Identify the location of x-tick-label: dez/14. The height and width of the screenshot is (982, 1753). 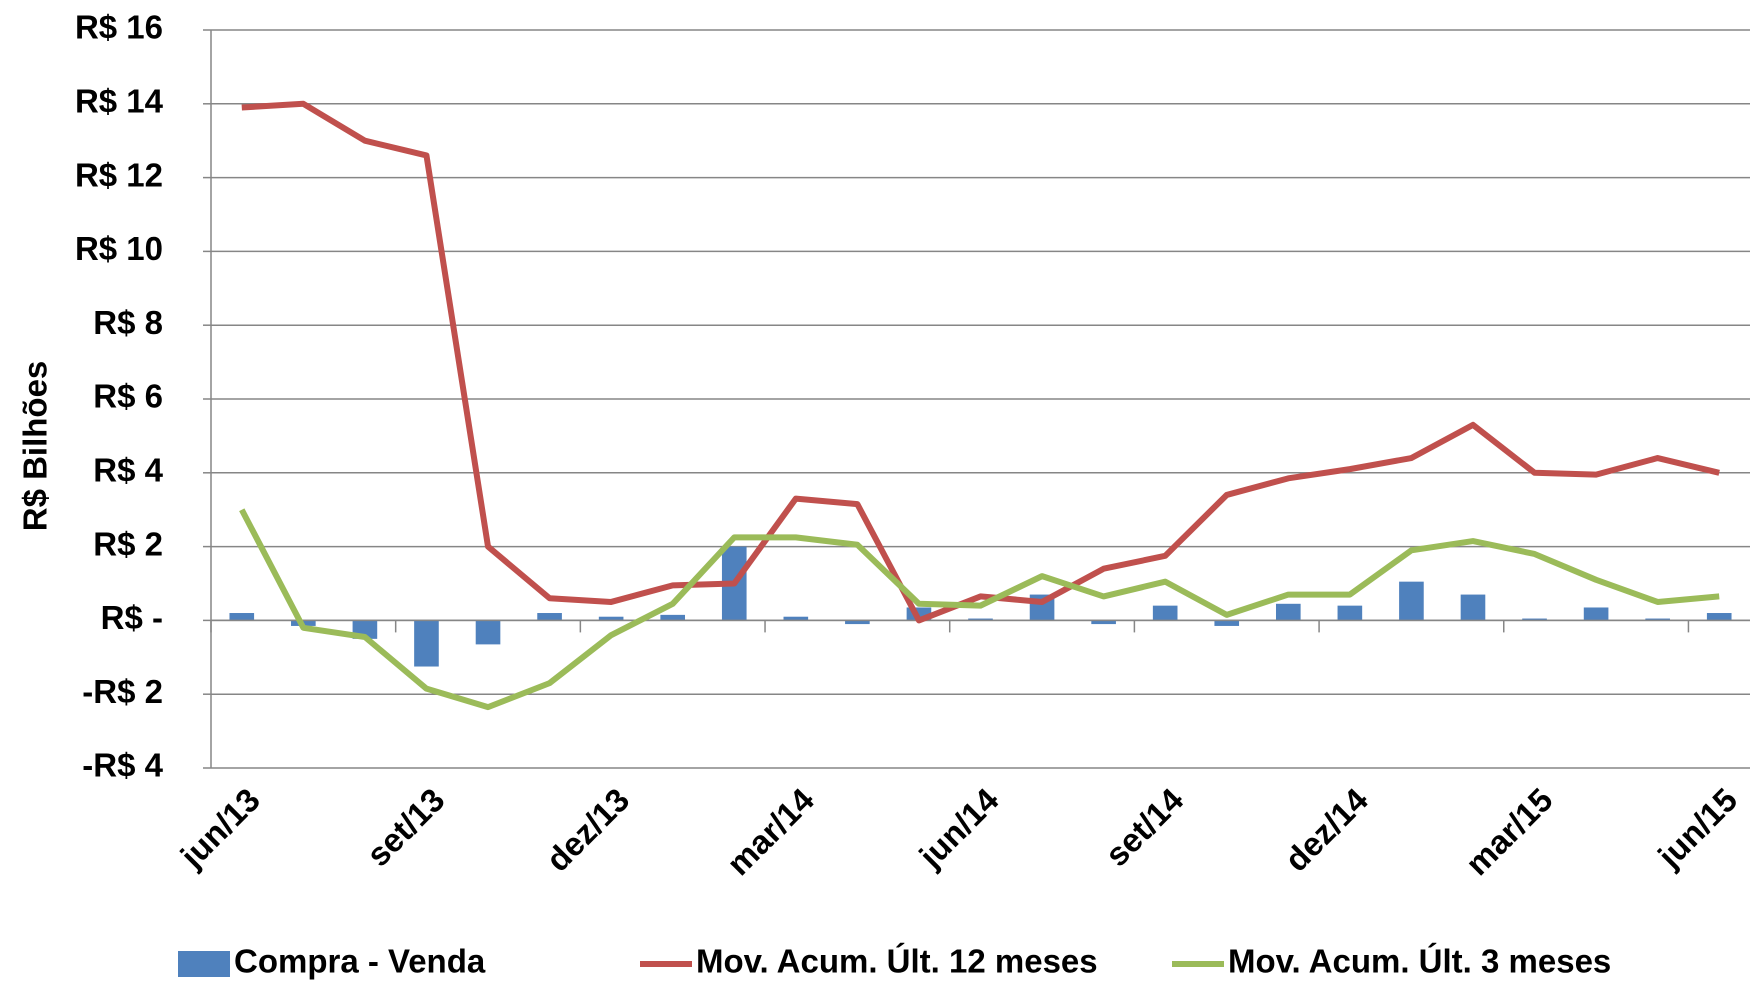
(1326, 829).